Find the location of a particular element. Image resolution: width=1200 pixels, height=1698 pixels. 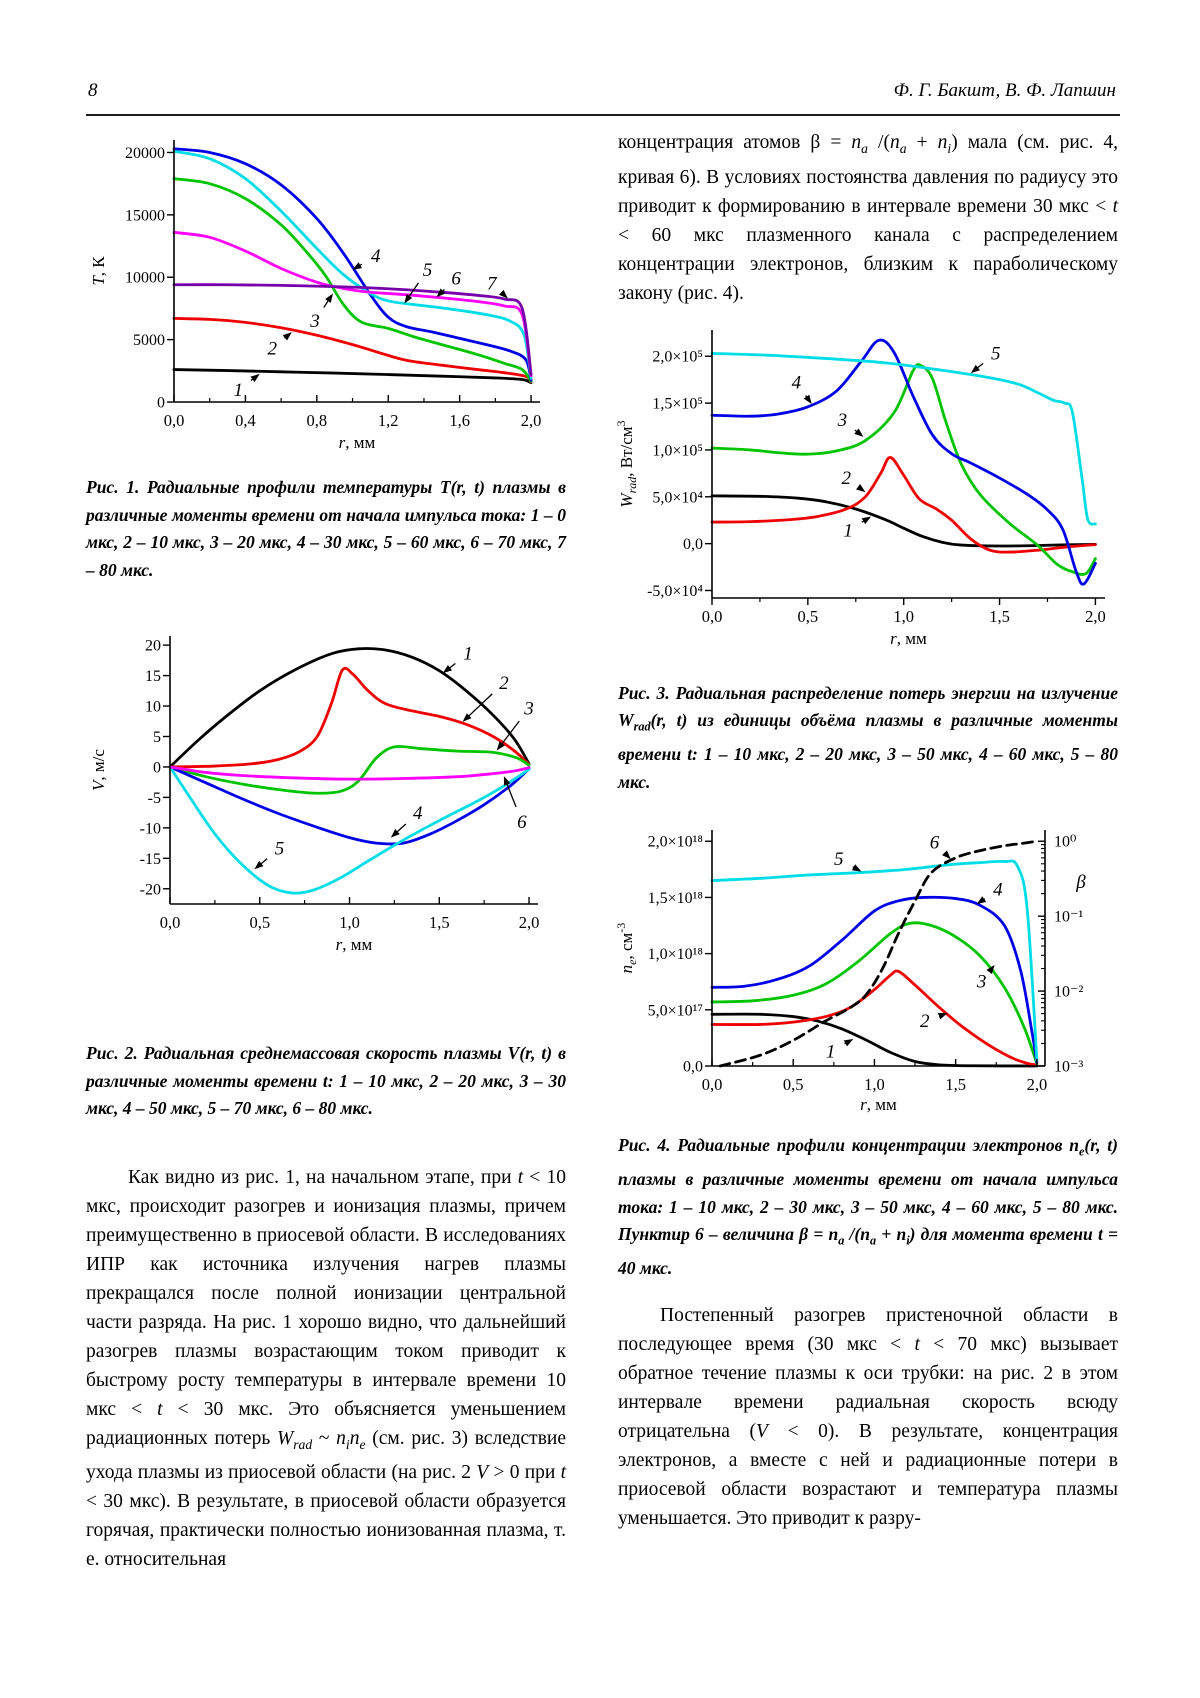

svg-text: 10⁻¹ is located at coordinates (1068, 917).